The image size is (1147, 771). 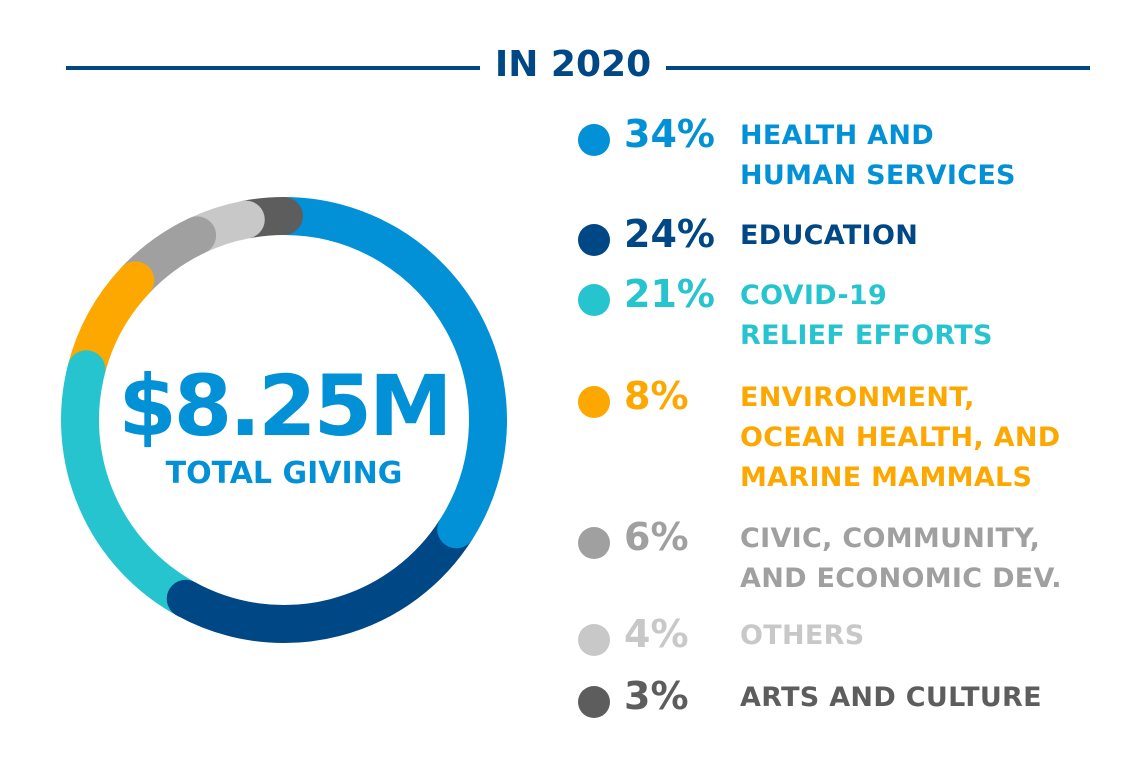 I want to click on legend-label-line: CIVIC, COMMUNITY,, so click(x=890, y=538).